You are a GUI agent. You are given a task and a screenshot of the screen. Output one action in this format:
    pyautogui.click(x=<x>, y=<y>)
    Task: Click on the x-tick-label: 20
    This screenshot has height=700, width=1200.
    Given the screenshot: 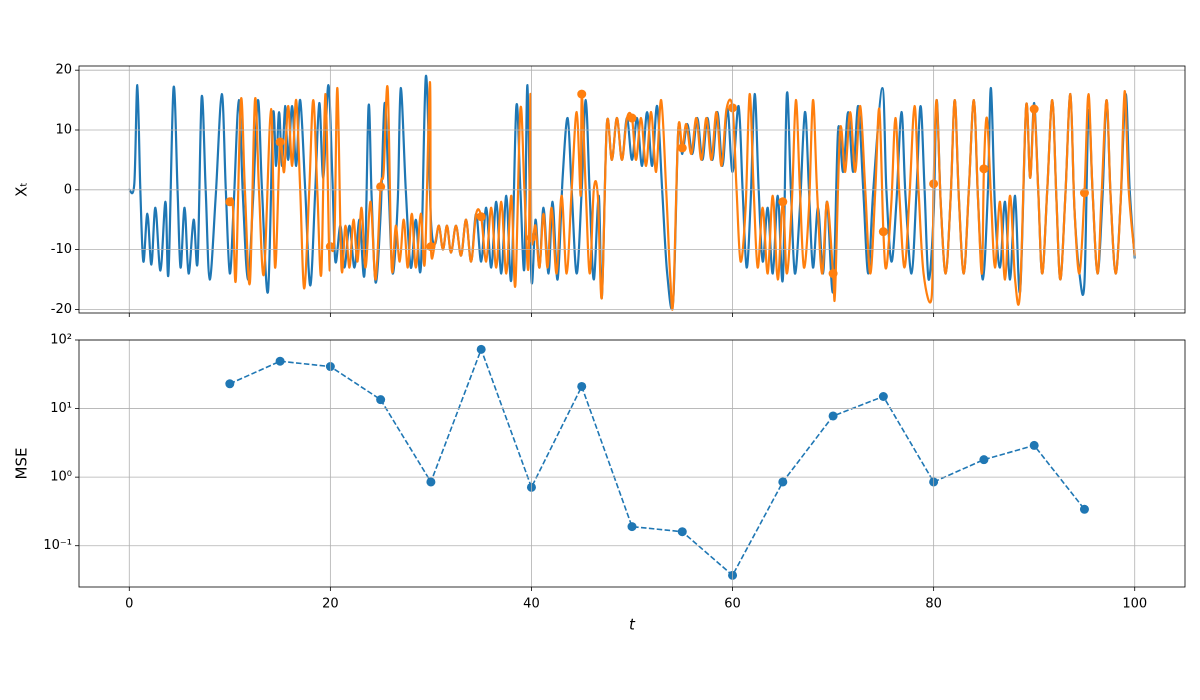 What is the action you would take?
    pyautogui.click(x=330, y=604)
    